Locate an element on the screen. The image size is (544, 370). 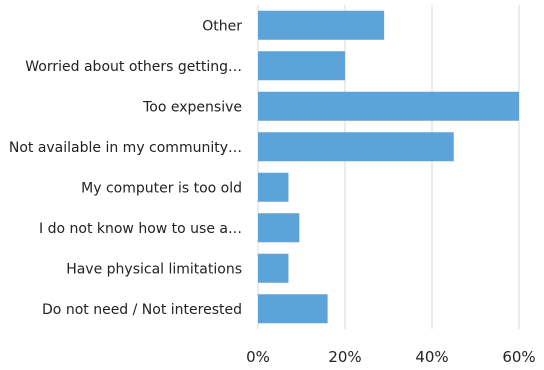
x-tick-label: 60% is located at coordinates (518, 357).